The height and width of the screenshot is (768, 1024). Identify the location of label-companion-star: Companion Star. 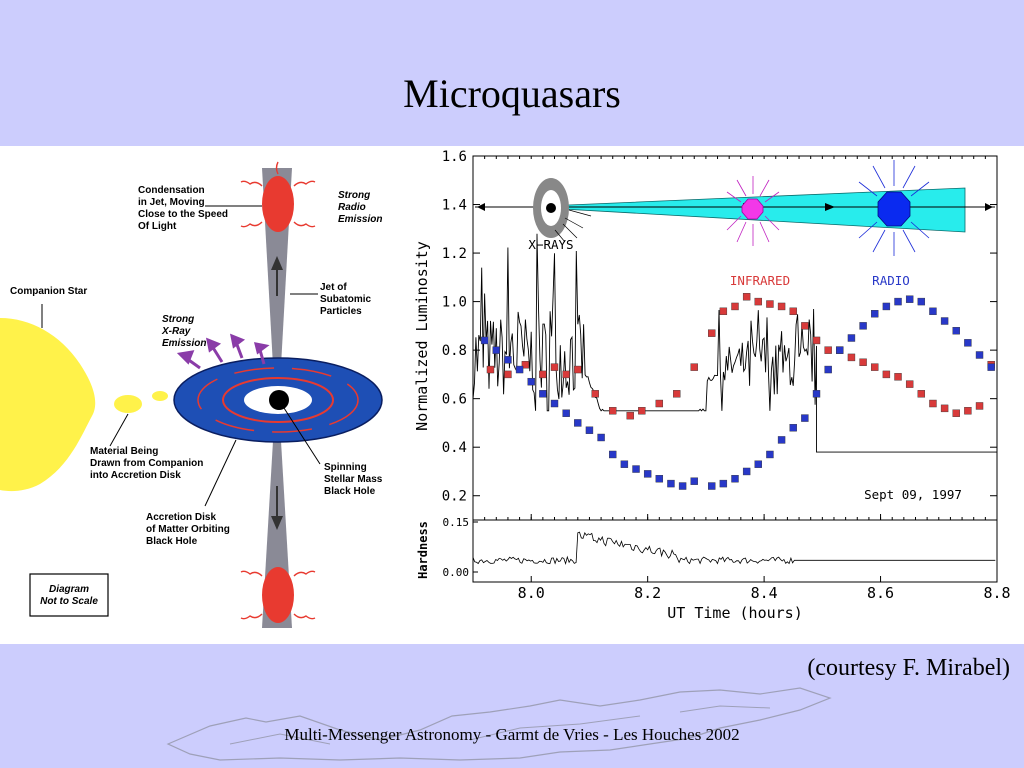
(48, 291).